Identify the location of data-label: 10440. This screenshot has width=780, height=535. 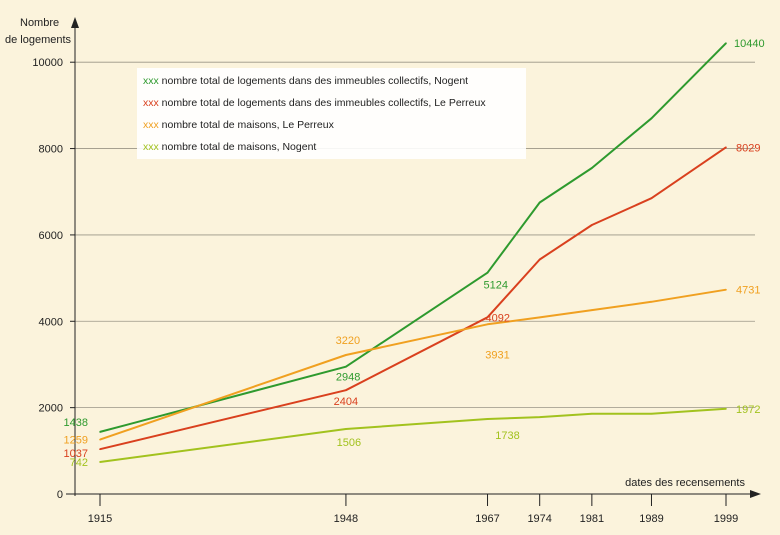
(749, 44).